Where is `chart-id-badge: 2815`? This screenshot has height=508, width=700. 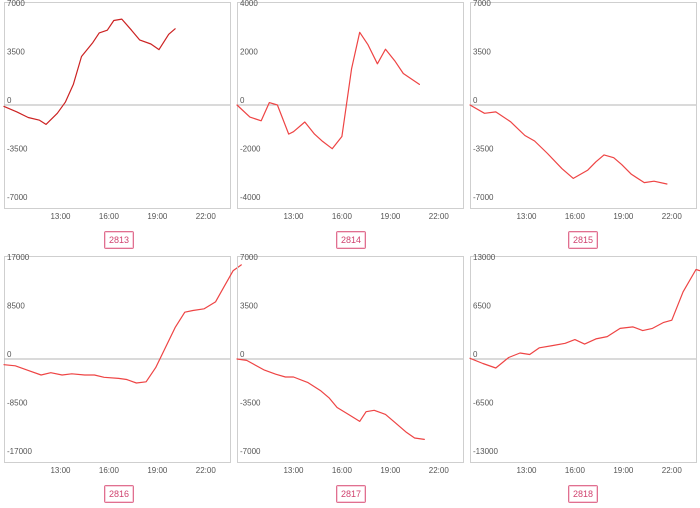
chart-id-badge: 2815 is located at coordinates (583, 240).